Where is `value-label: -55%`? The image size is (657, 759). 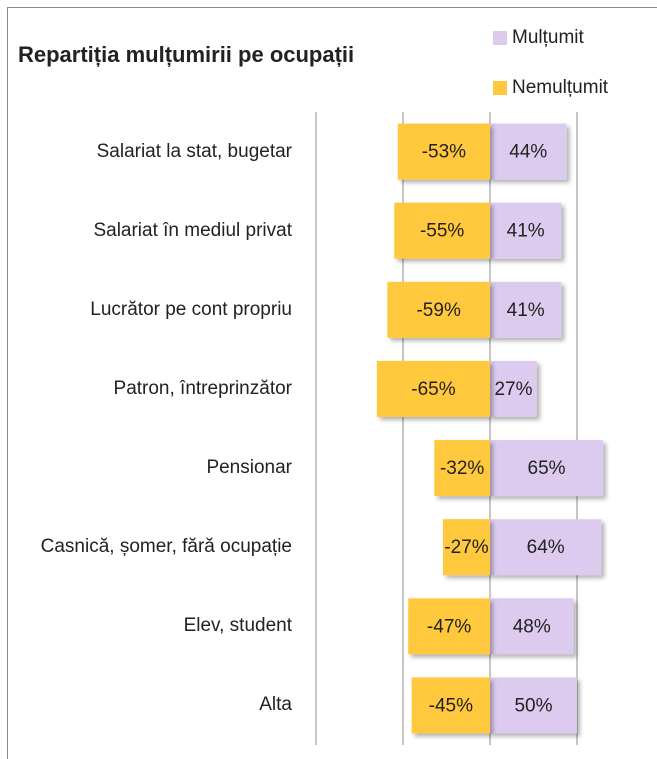 value-label: -55% is located at coordinates (442, 231).